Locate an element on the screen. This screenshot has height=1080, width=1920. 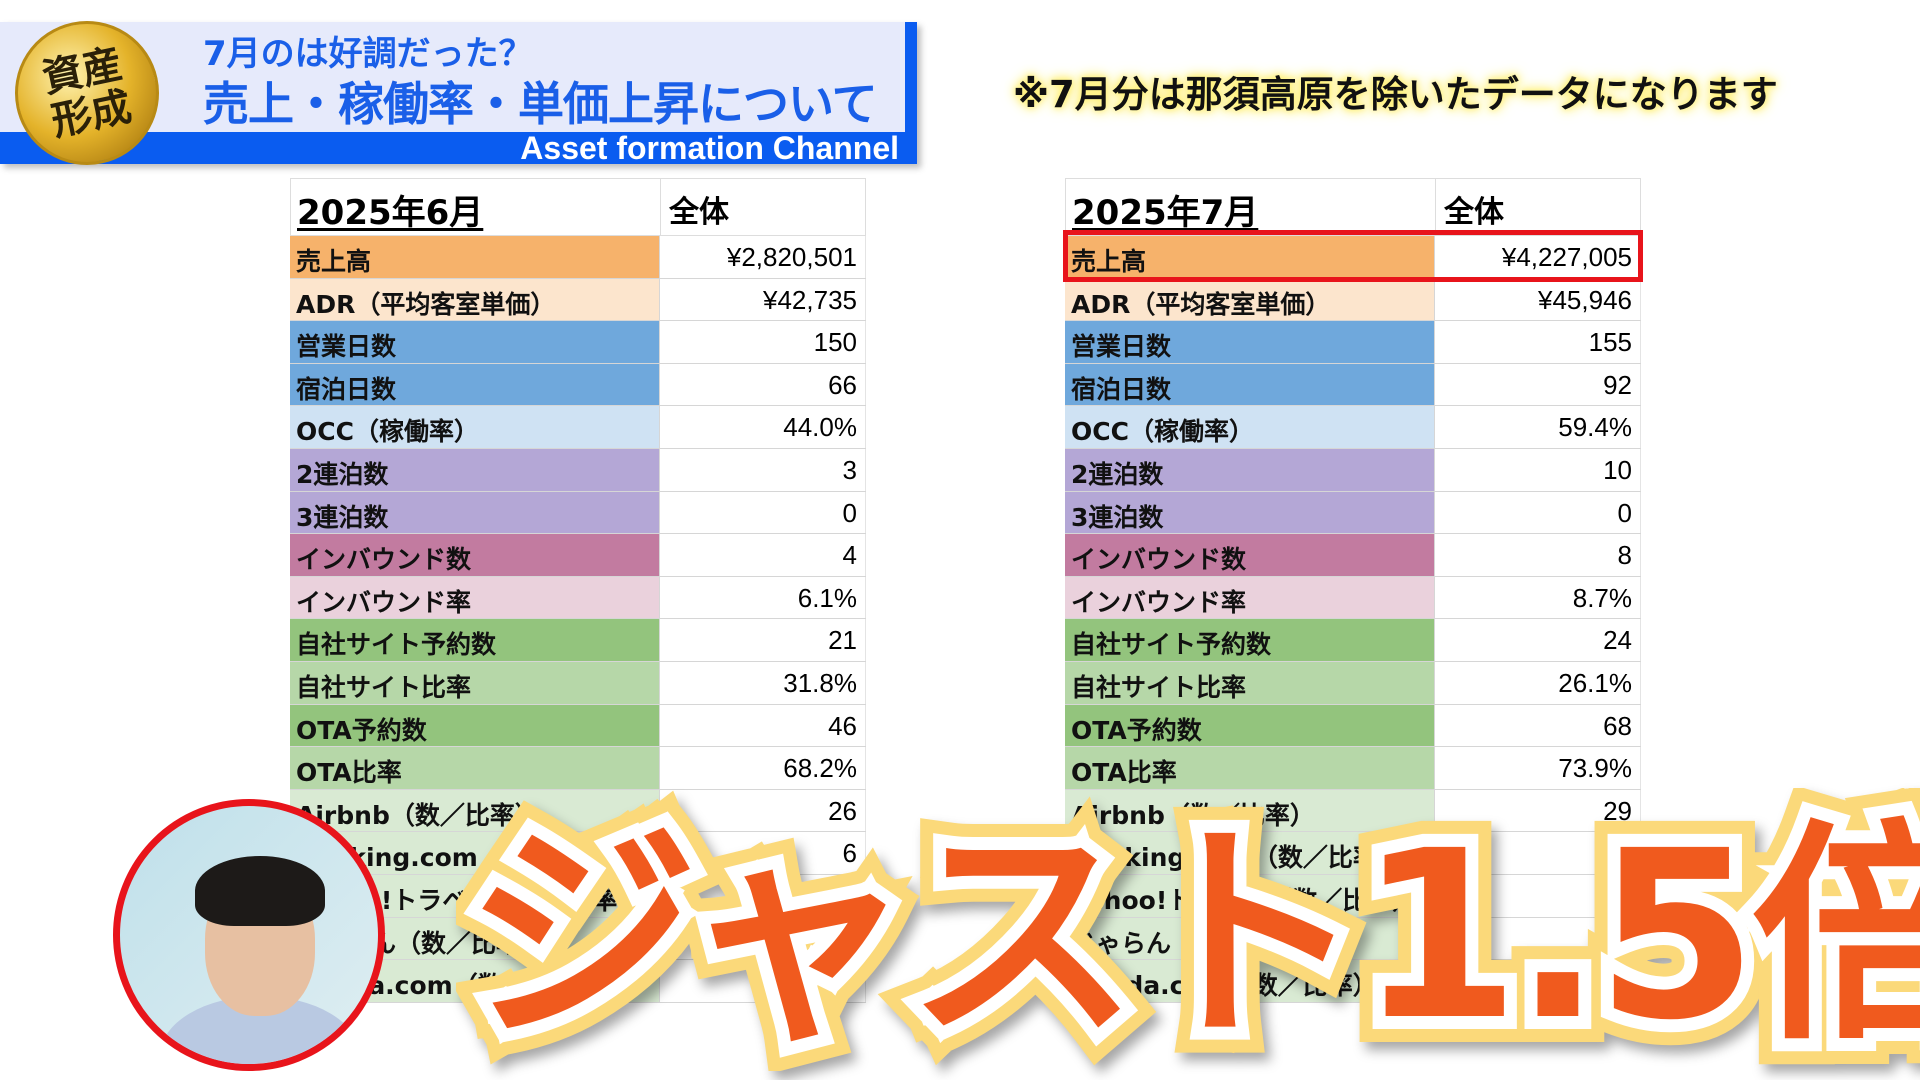
row-value: 59.4% is located at coordinates (1537, 427).